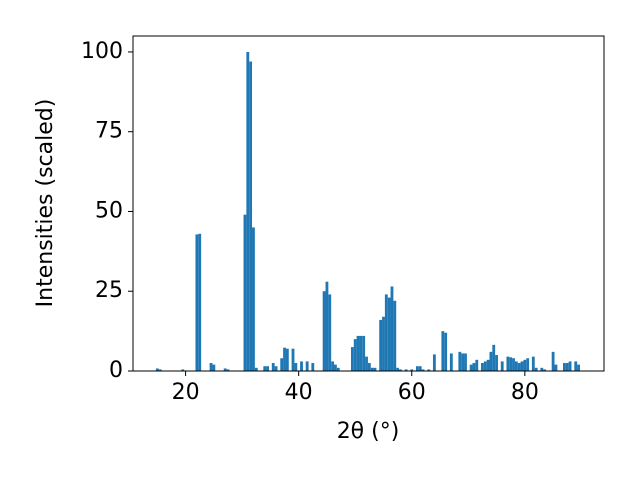  I want to click on y-axis-label: Intensities (scaled), so click(45, 203).